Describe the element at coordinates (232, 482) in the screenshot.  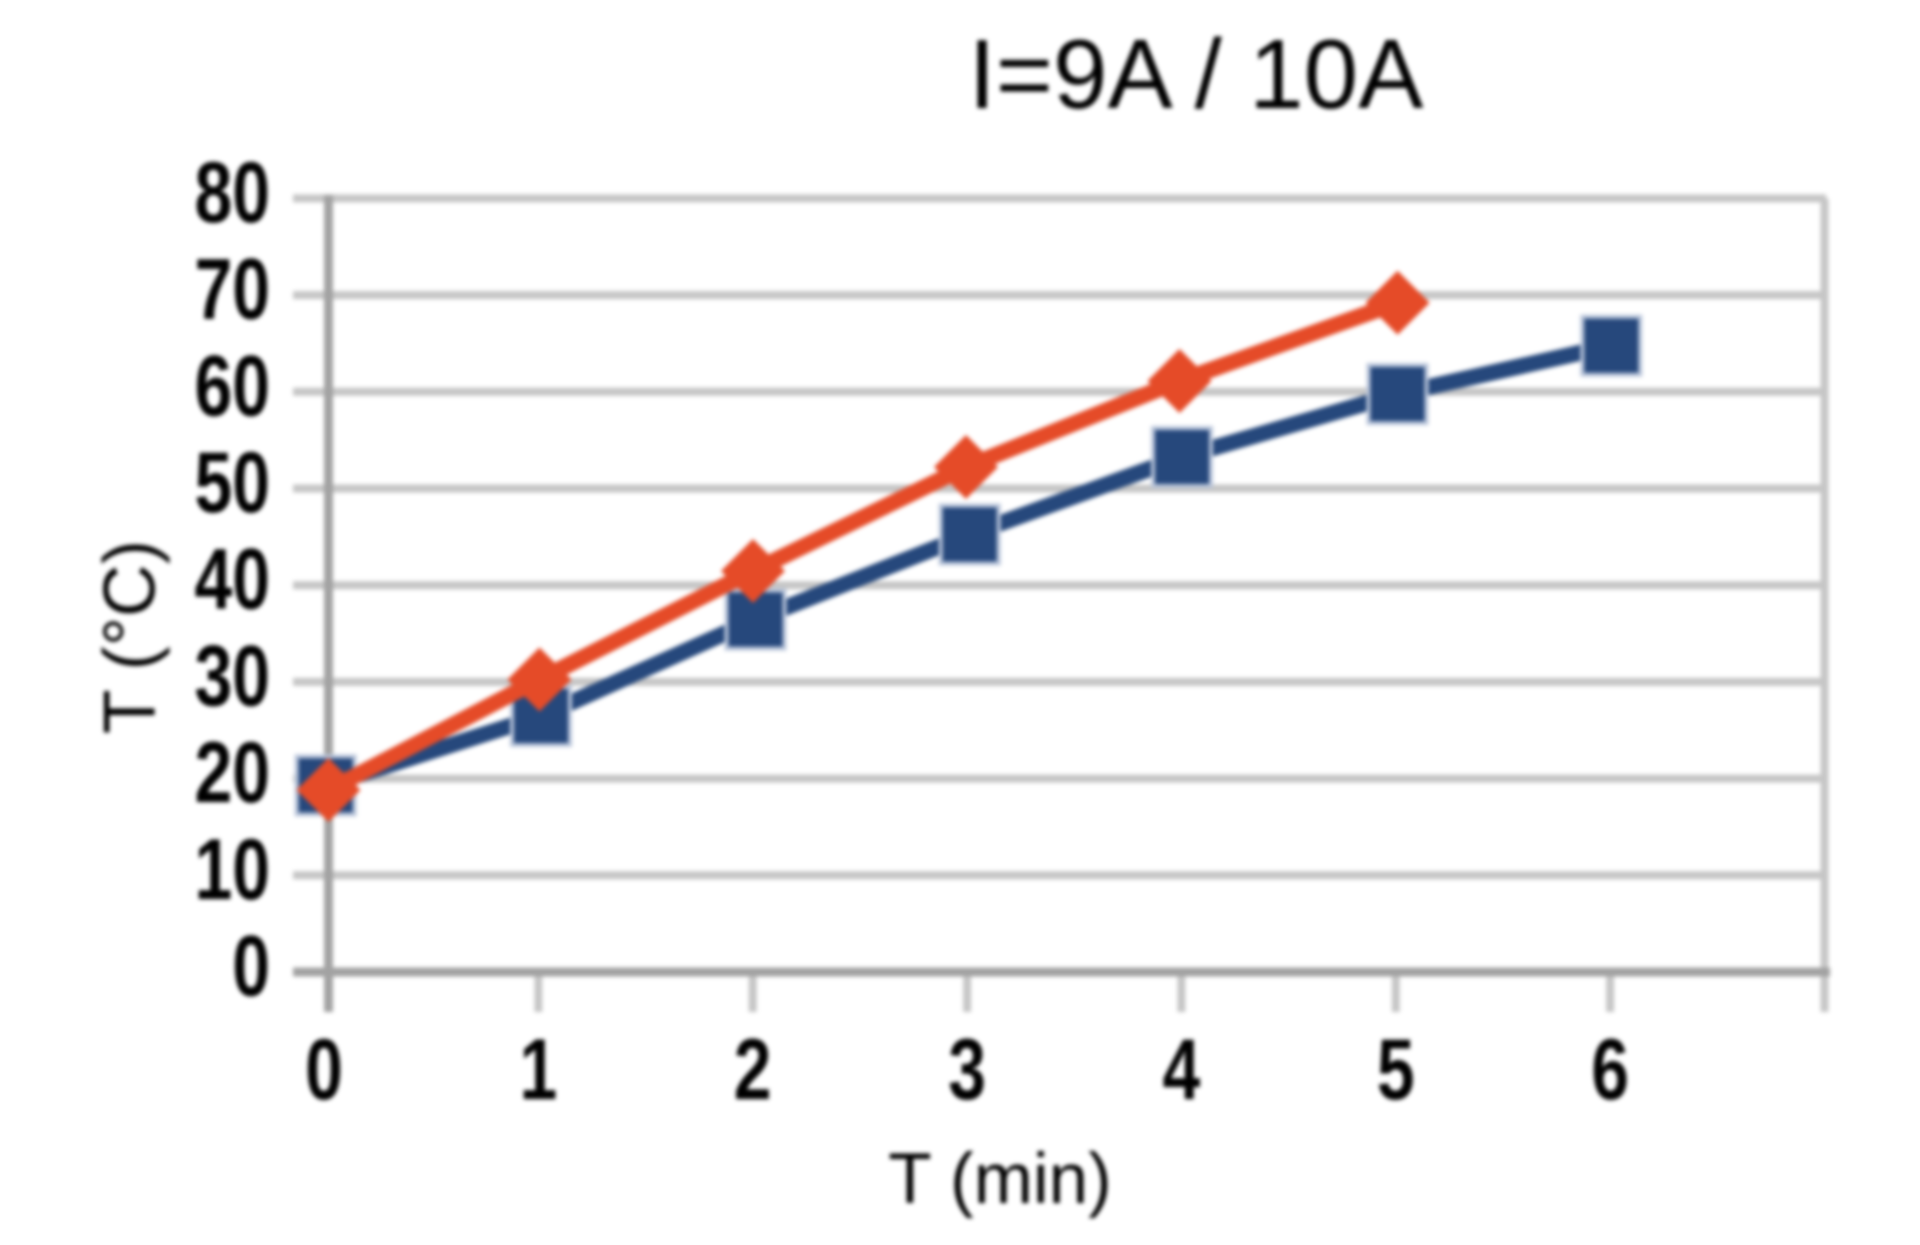
I see `svg-text: 50` at that location.